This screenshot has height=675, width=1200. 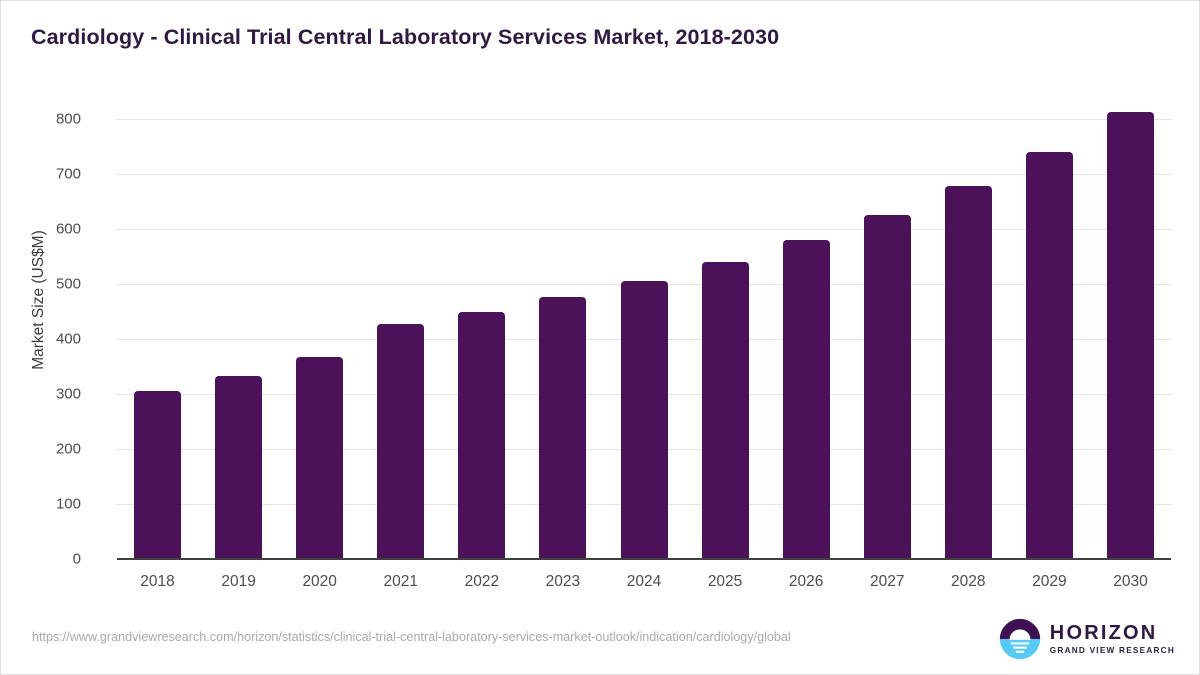 What do you see at coordinates (1130, 581) in the screenshot?
I see `x-axis-tick-label: 2030` at bounding box center [1130, 581].